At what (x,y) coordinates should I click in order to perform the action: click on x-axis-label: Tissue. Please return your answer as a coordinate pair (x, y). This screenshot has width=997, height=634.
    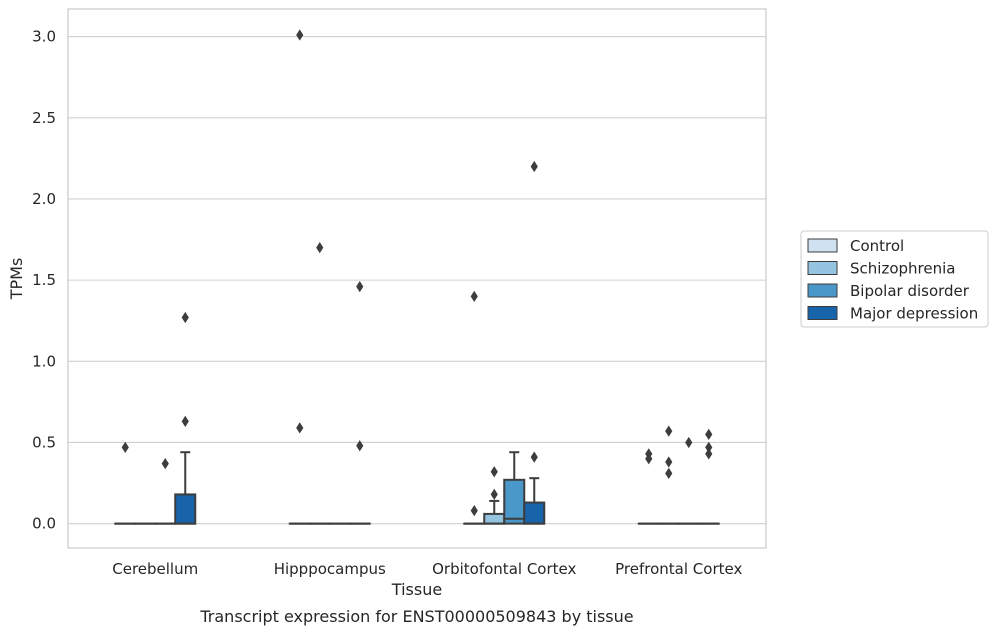
    Looking at the image, I should click on (416, 589).